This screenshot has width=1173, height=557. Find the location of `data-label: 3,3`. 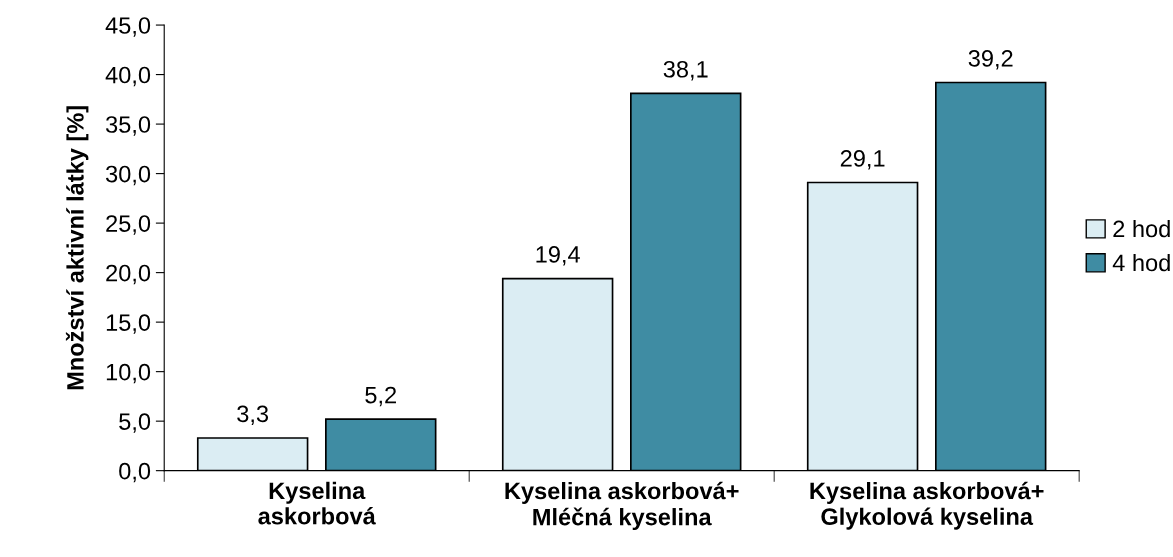

data-label: 3,3 is located at coordinates (253, 415).